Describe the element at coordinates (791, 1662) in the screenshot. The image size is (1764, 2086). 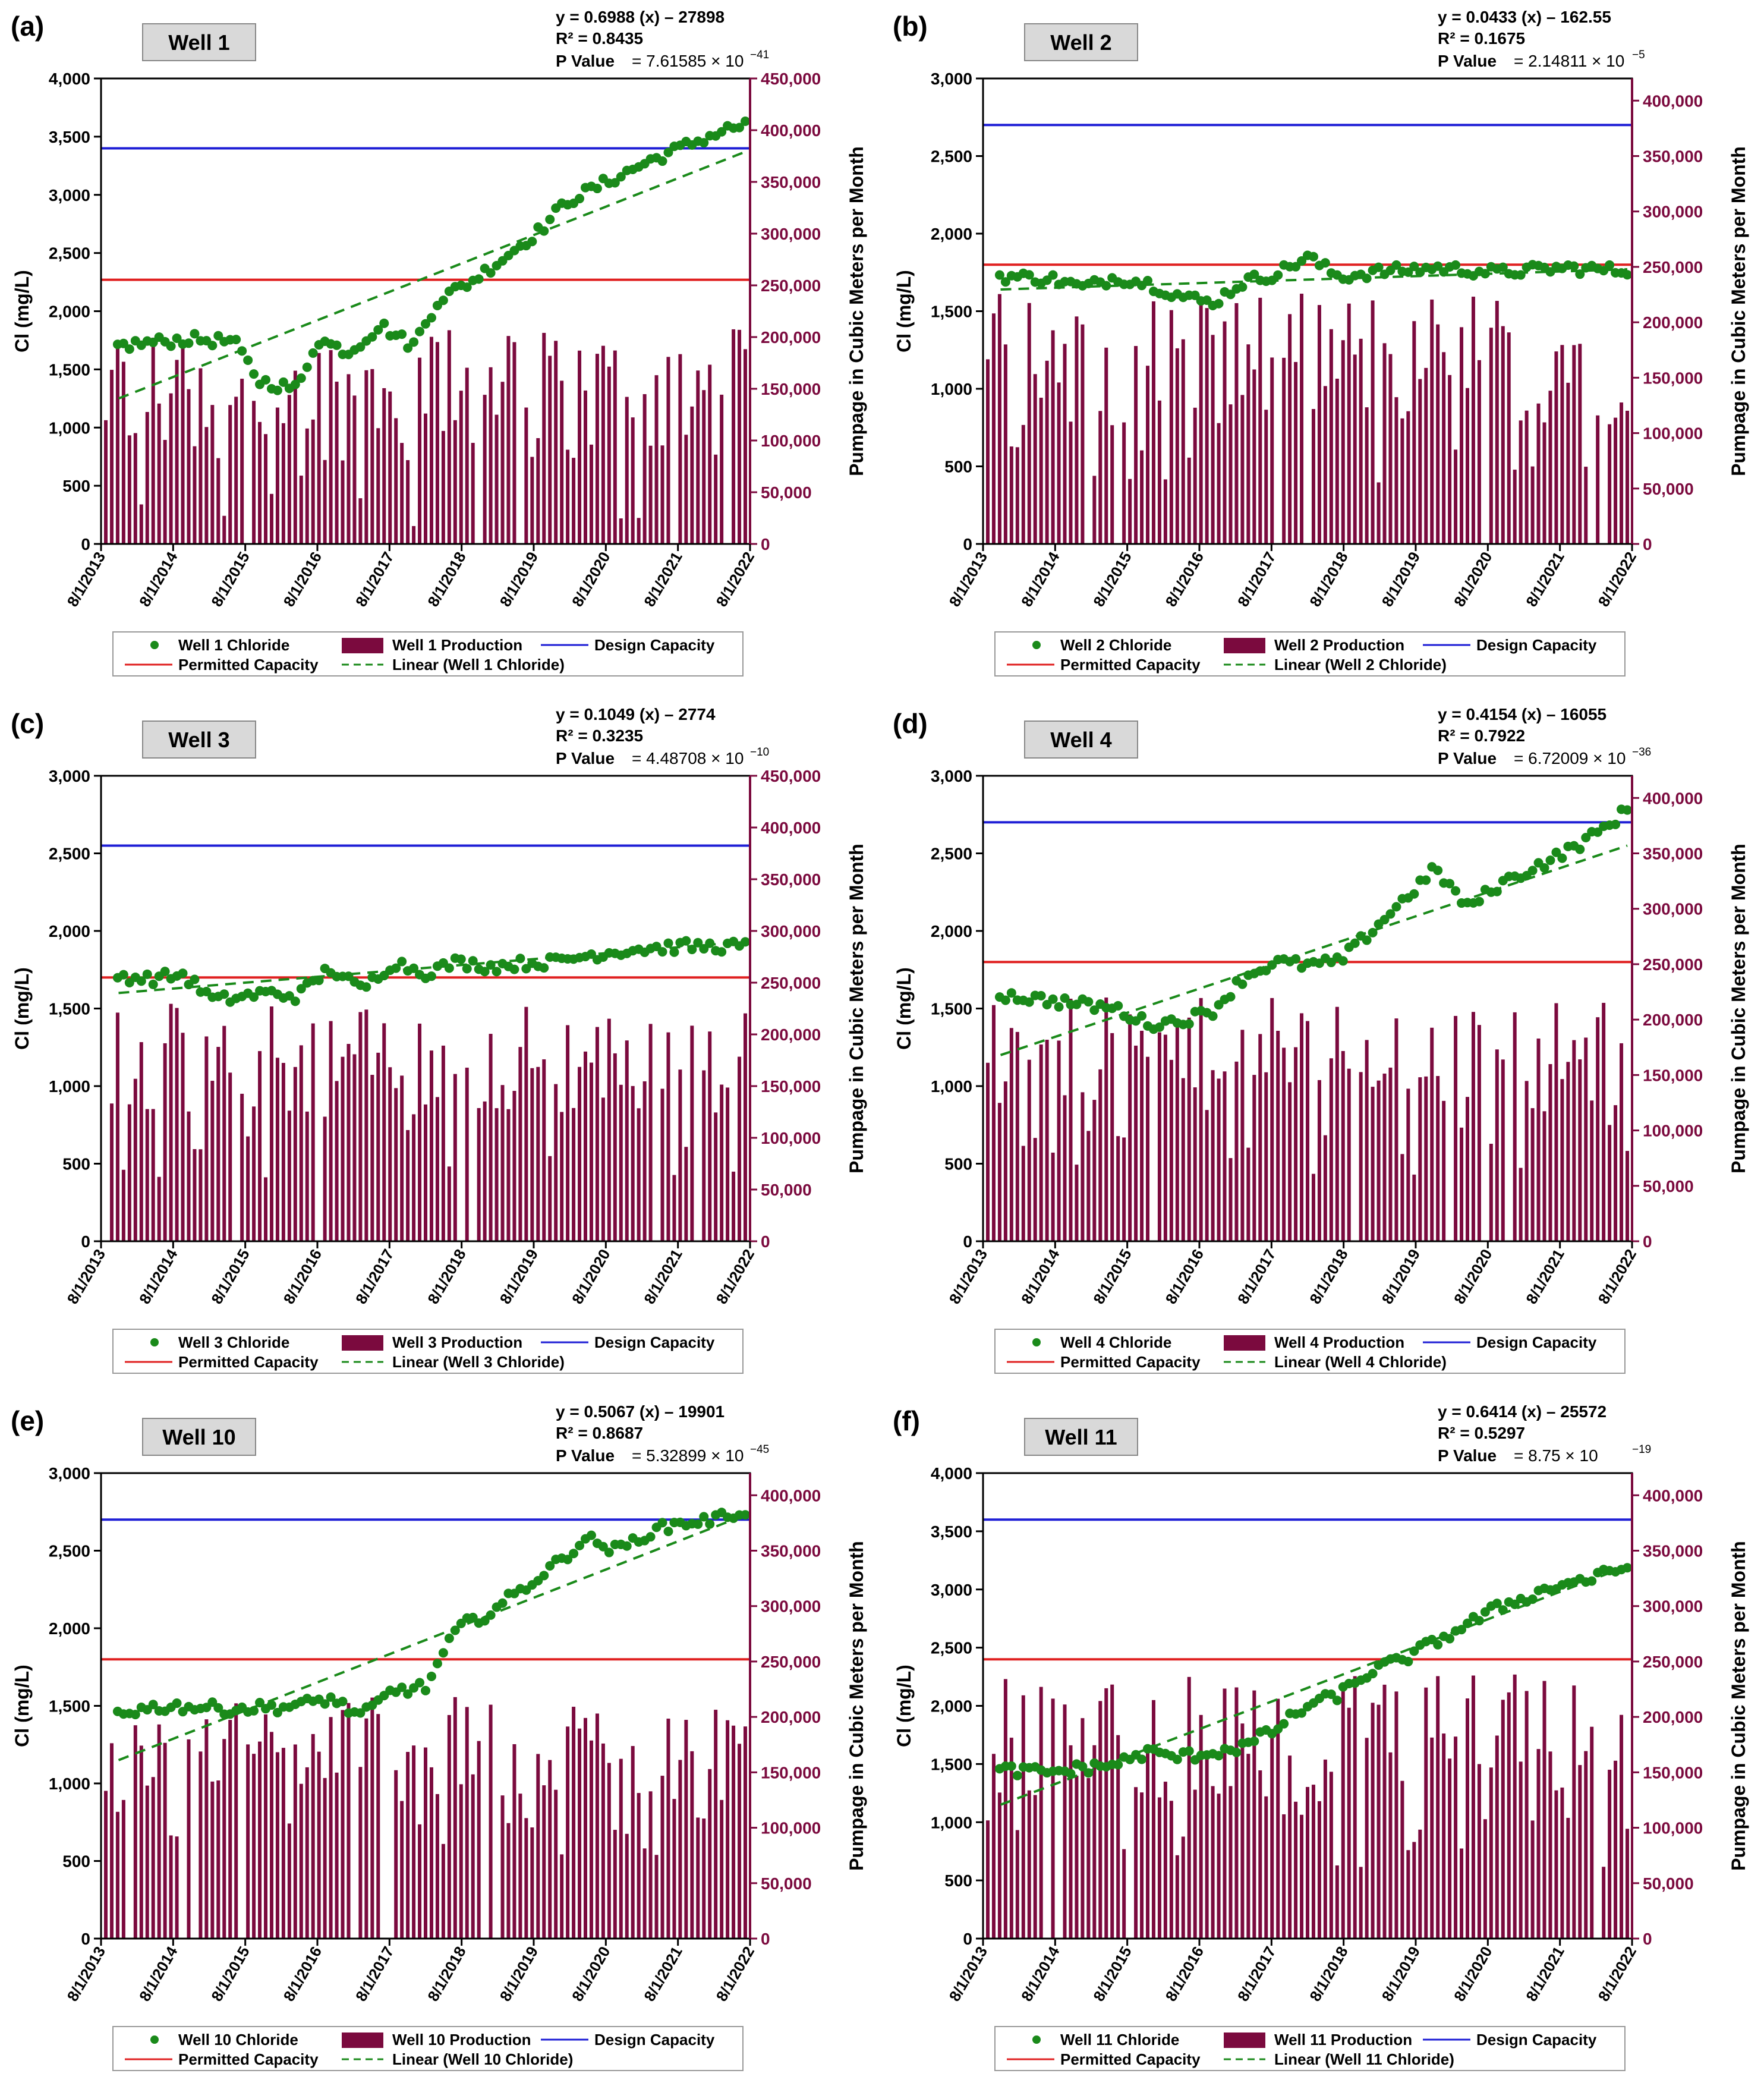
I see `right-tick-label: 250,000` at that location.